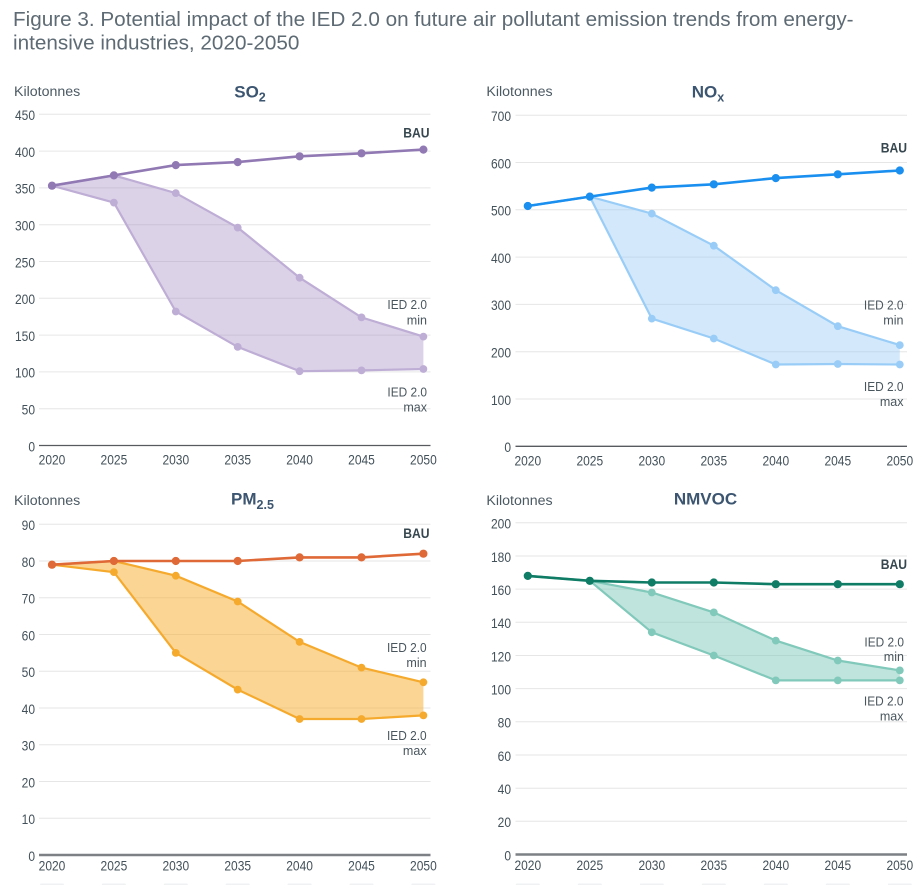  Describe the element at coordinates (501, 590) in the screenshot. I see `svg-text: 160` at that location.